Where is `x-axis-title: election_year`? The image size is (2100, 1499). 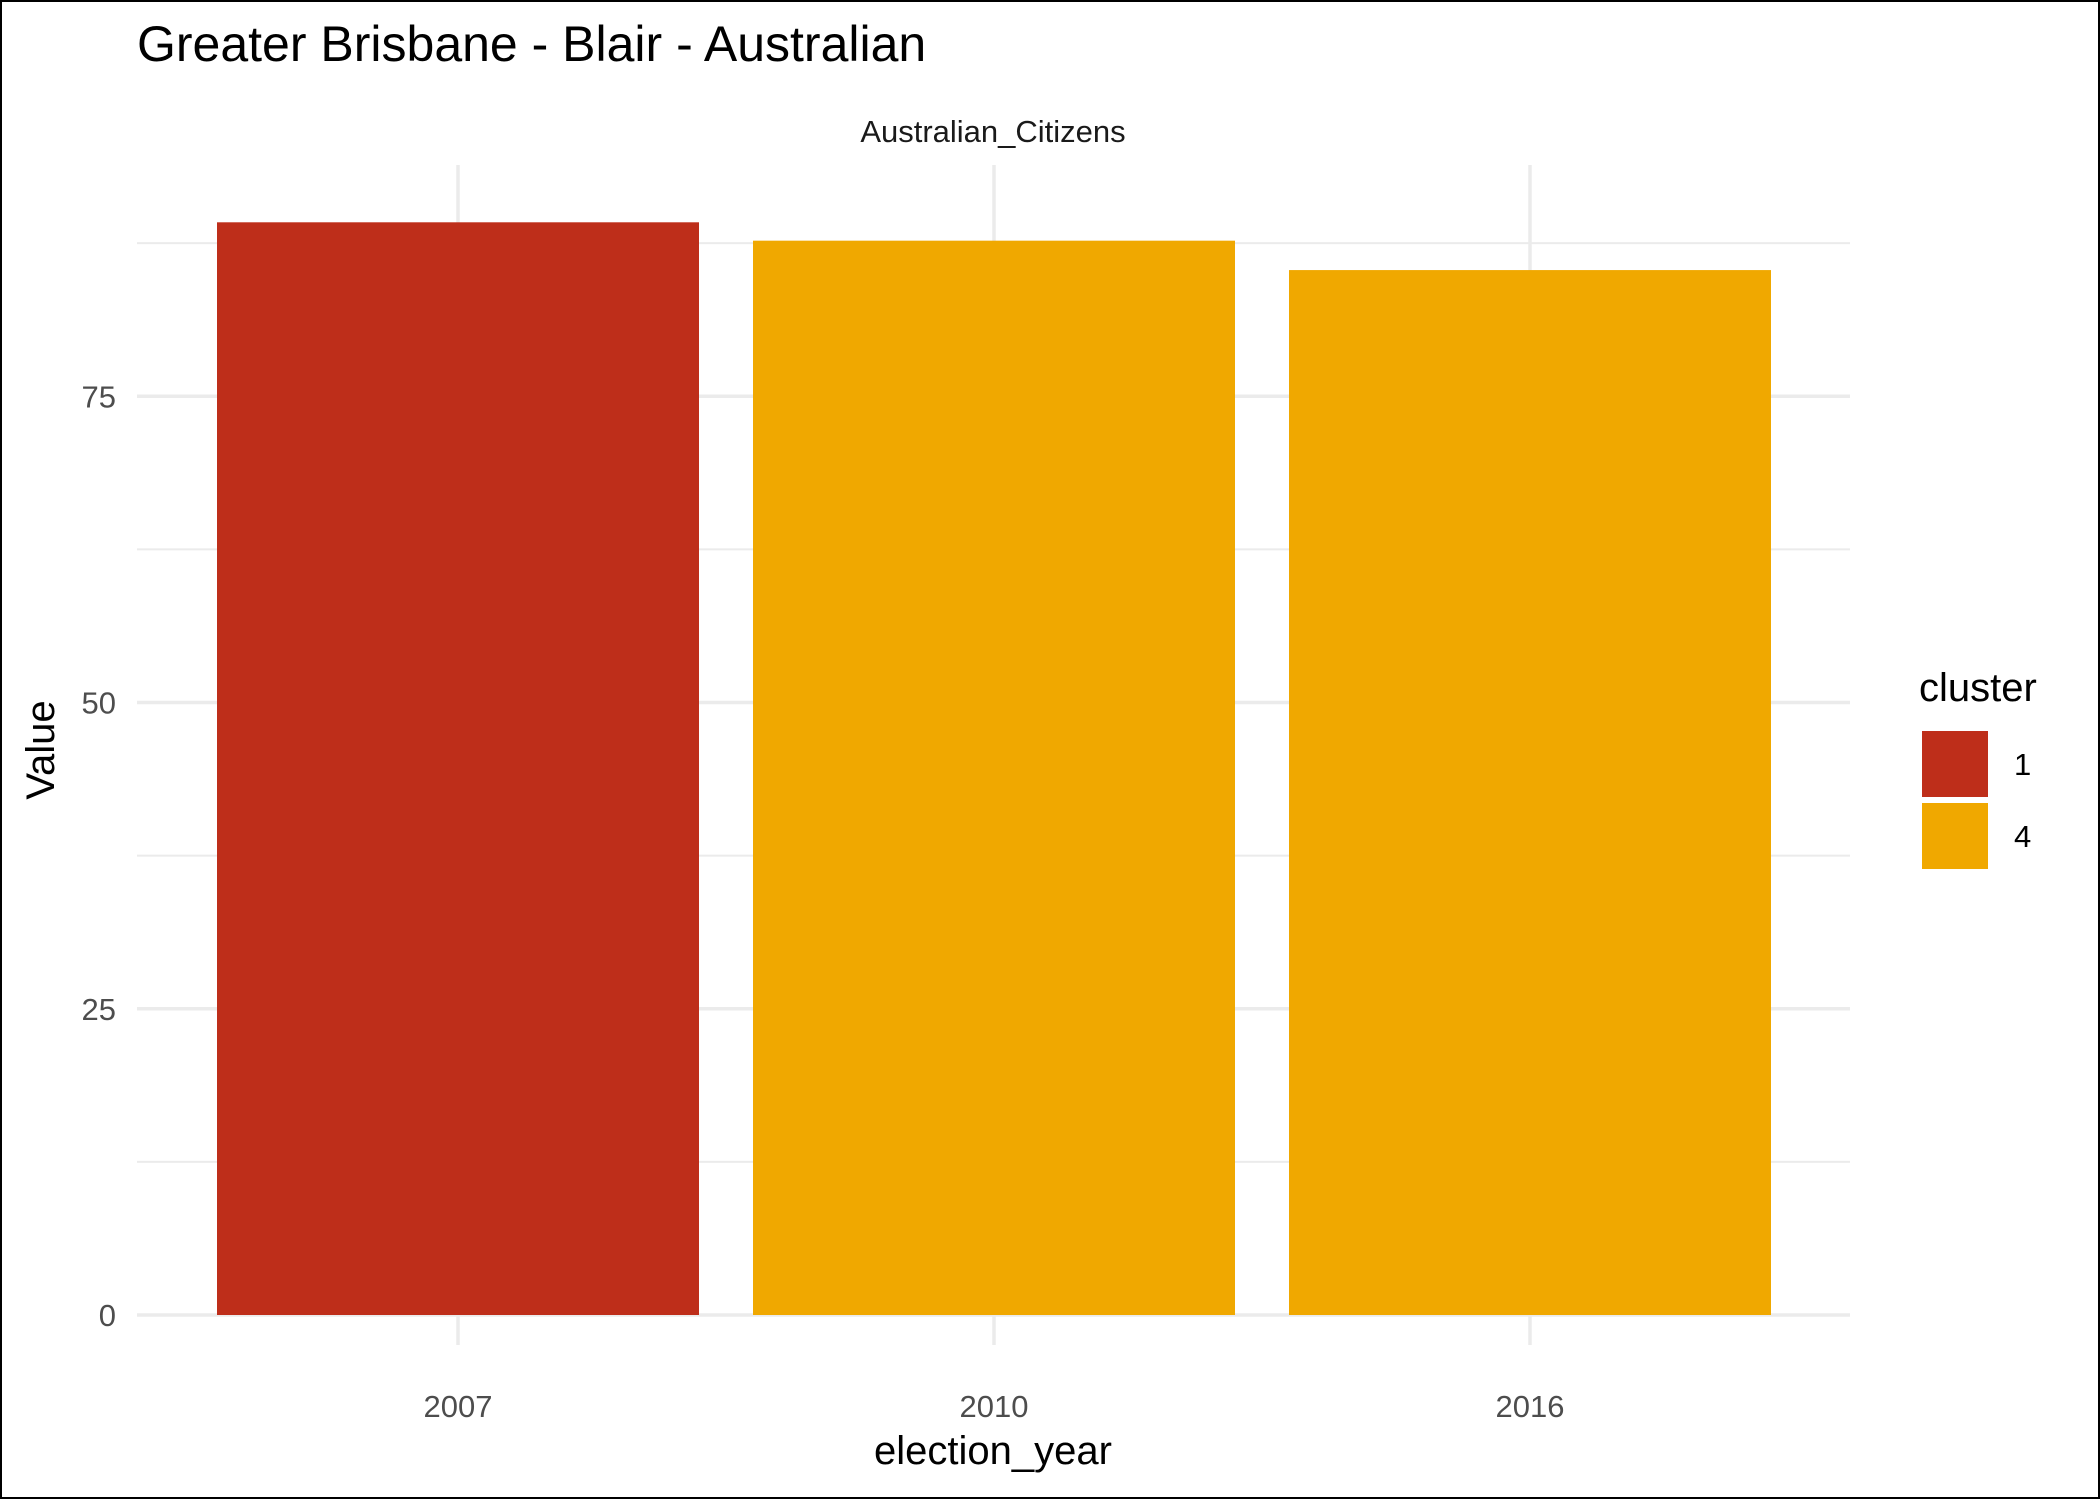 x-axis-title: election_year is located at coordinates (993, 1451).